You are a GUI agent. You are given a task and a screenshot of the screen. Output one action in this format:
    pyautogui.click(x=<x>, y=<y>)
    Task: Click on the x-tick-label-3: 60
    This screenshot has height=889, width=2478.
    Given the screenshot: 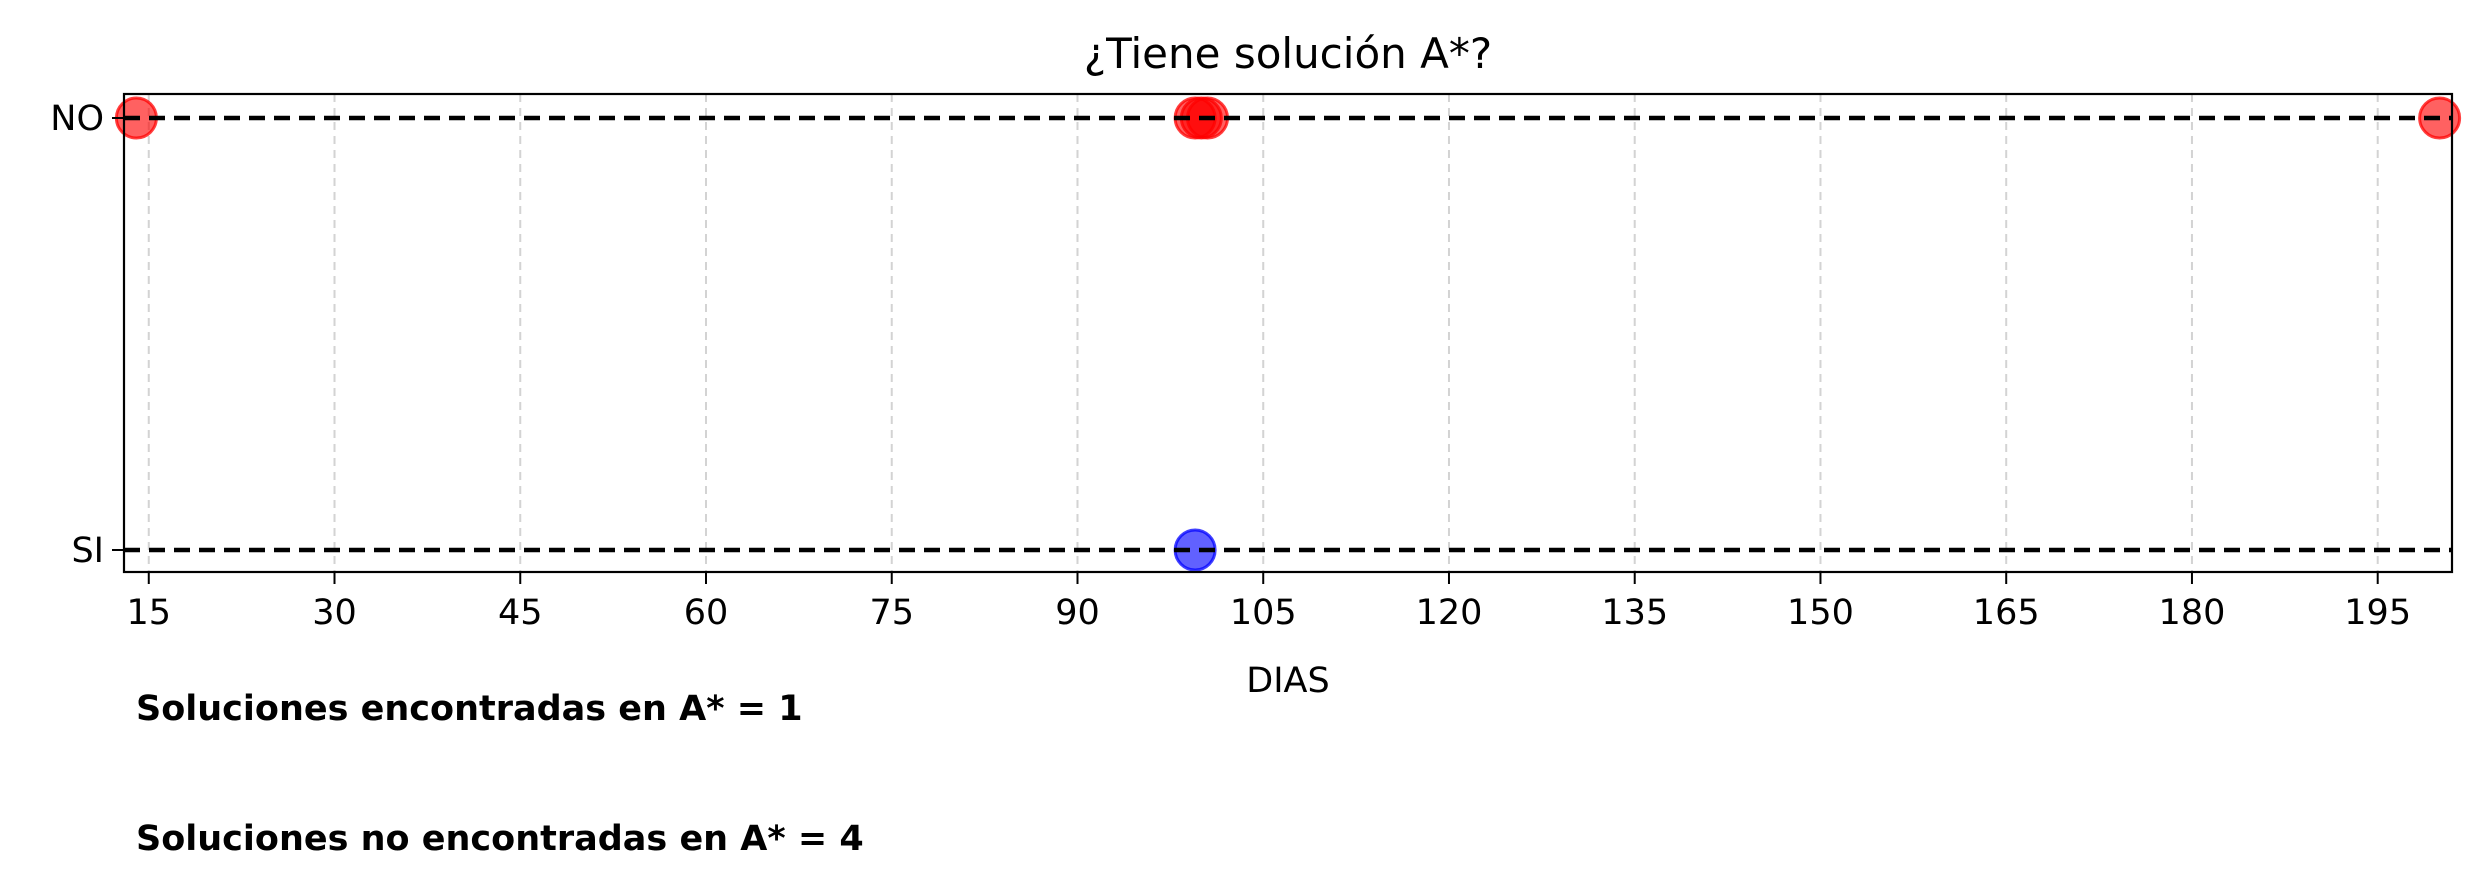 What is the action you would take?
    pyautogui.click(x=706, y=613)
    